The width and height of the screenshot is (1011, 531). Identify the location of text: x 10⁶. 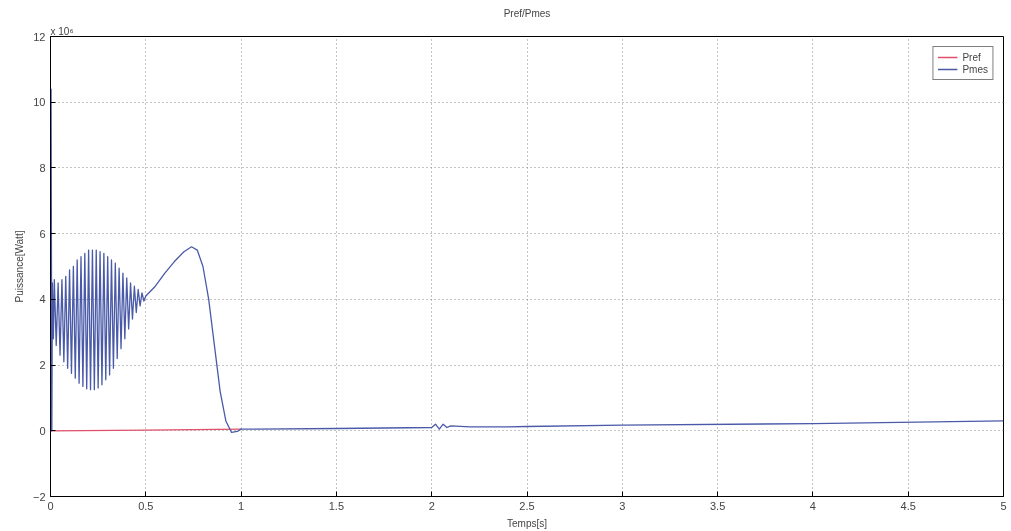
(62, 31).